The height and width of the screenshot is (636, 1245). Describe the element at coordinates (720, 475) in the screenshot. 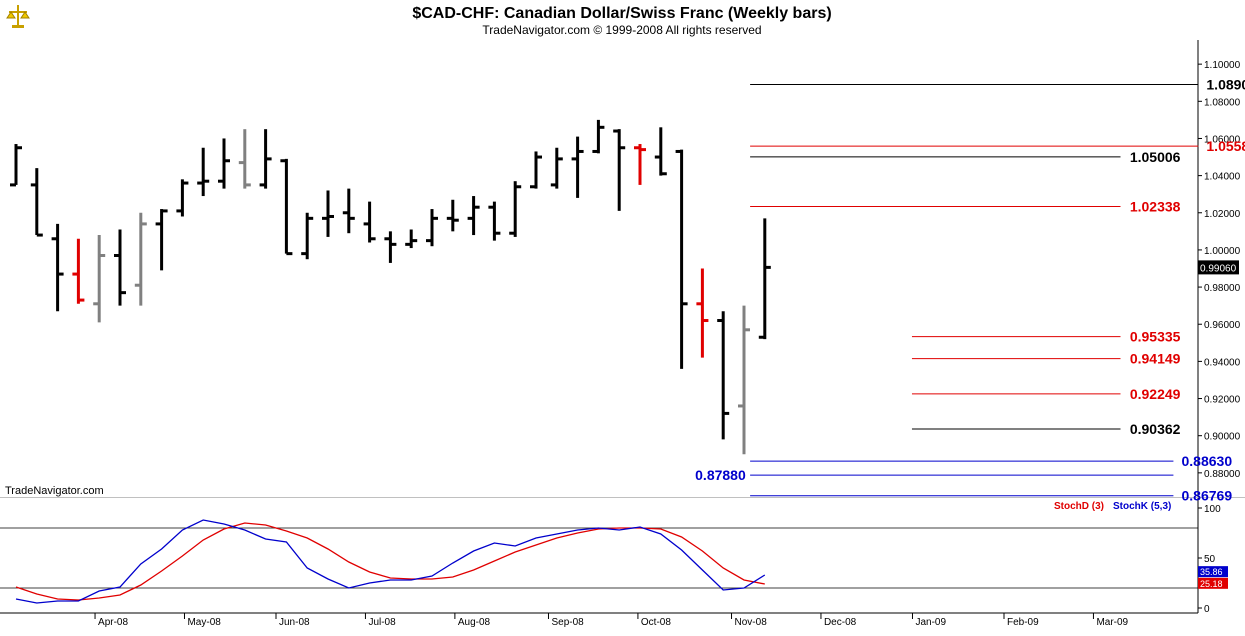

I see `fib-level-label: 0.87880` at that location.